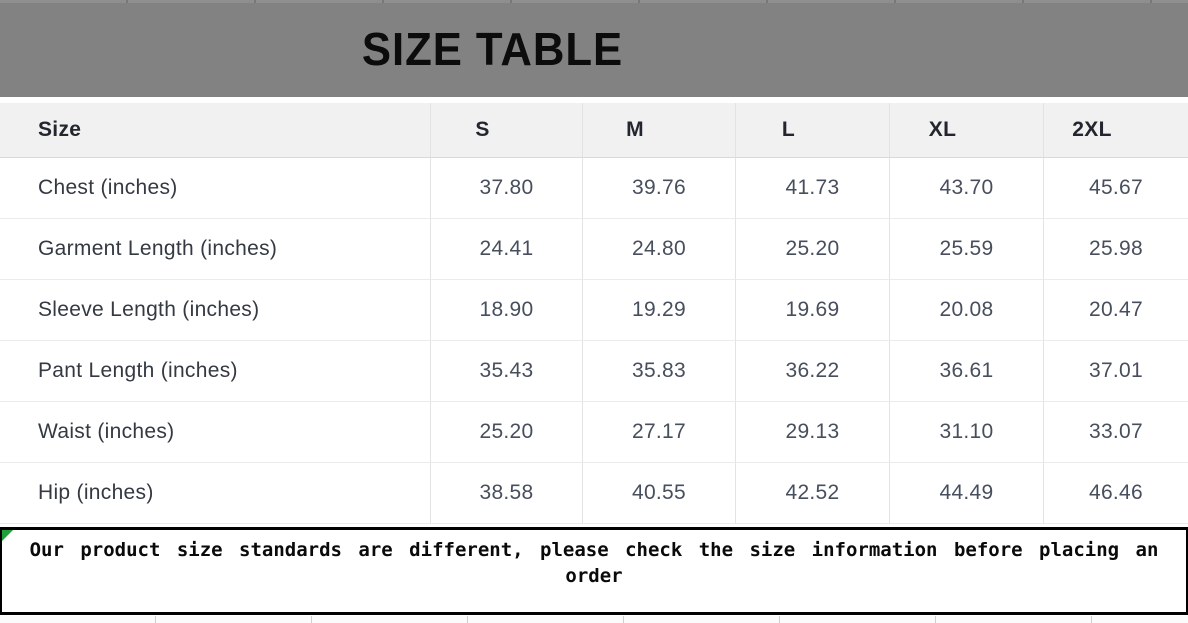 Image resolution: width=1188 pixels, height=623 pixels. I want to click on column-header-xl: XL, so click(966, 130).